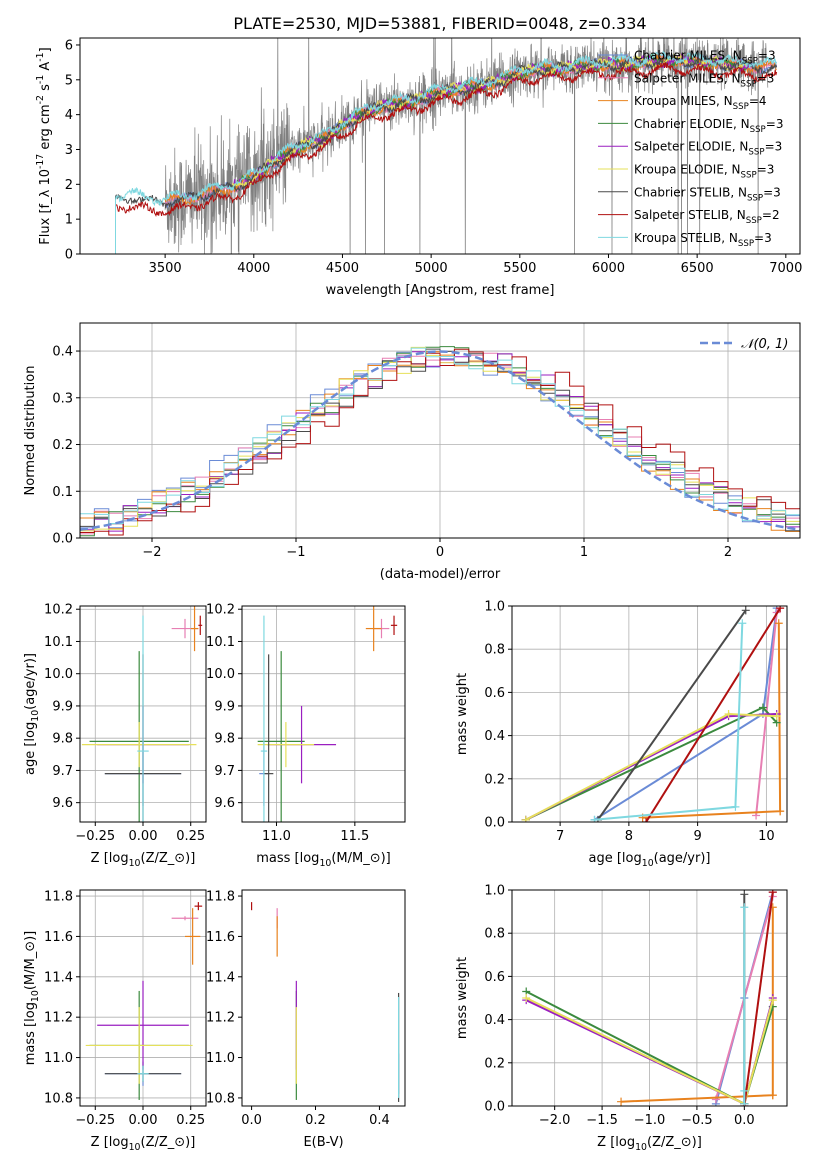 The width and height of the screenshot is (819, 1170). What do you see at coordinates (224, 803) in the screenshot?
I see `y-tick-label: 9.6` at bounding box center [224, 803].